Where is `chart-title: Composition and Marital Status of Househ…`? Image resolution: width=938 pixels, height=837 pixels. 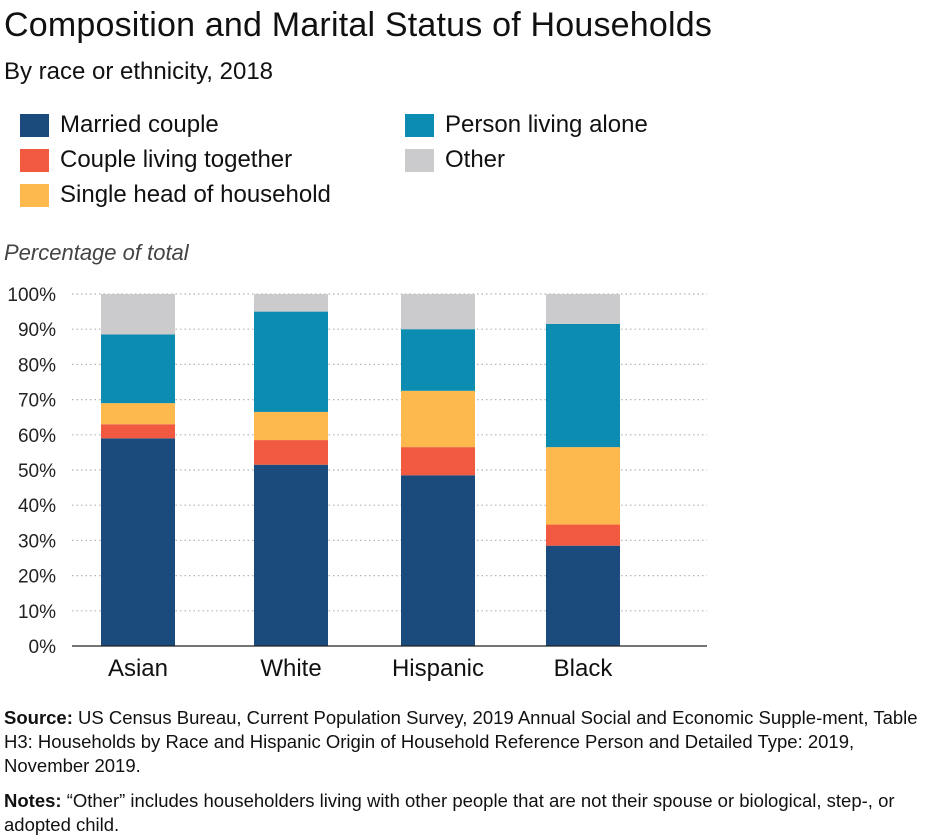 chart-title: Composition and Marital Status of Househ… is located at coordinates (358, 25).